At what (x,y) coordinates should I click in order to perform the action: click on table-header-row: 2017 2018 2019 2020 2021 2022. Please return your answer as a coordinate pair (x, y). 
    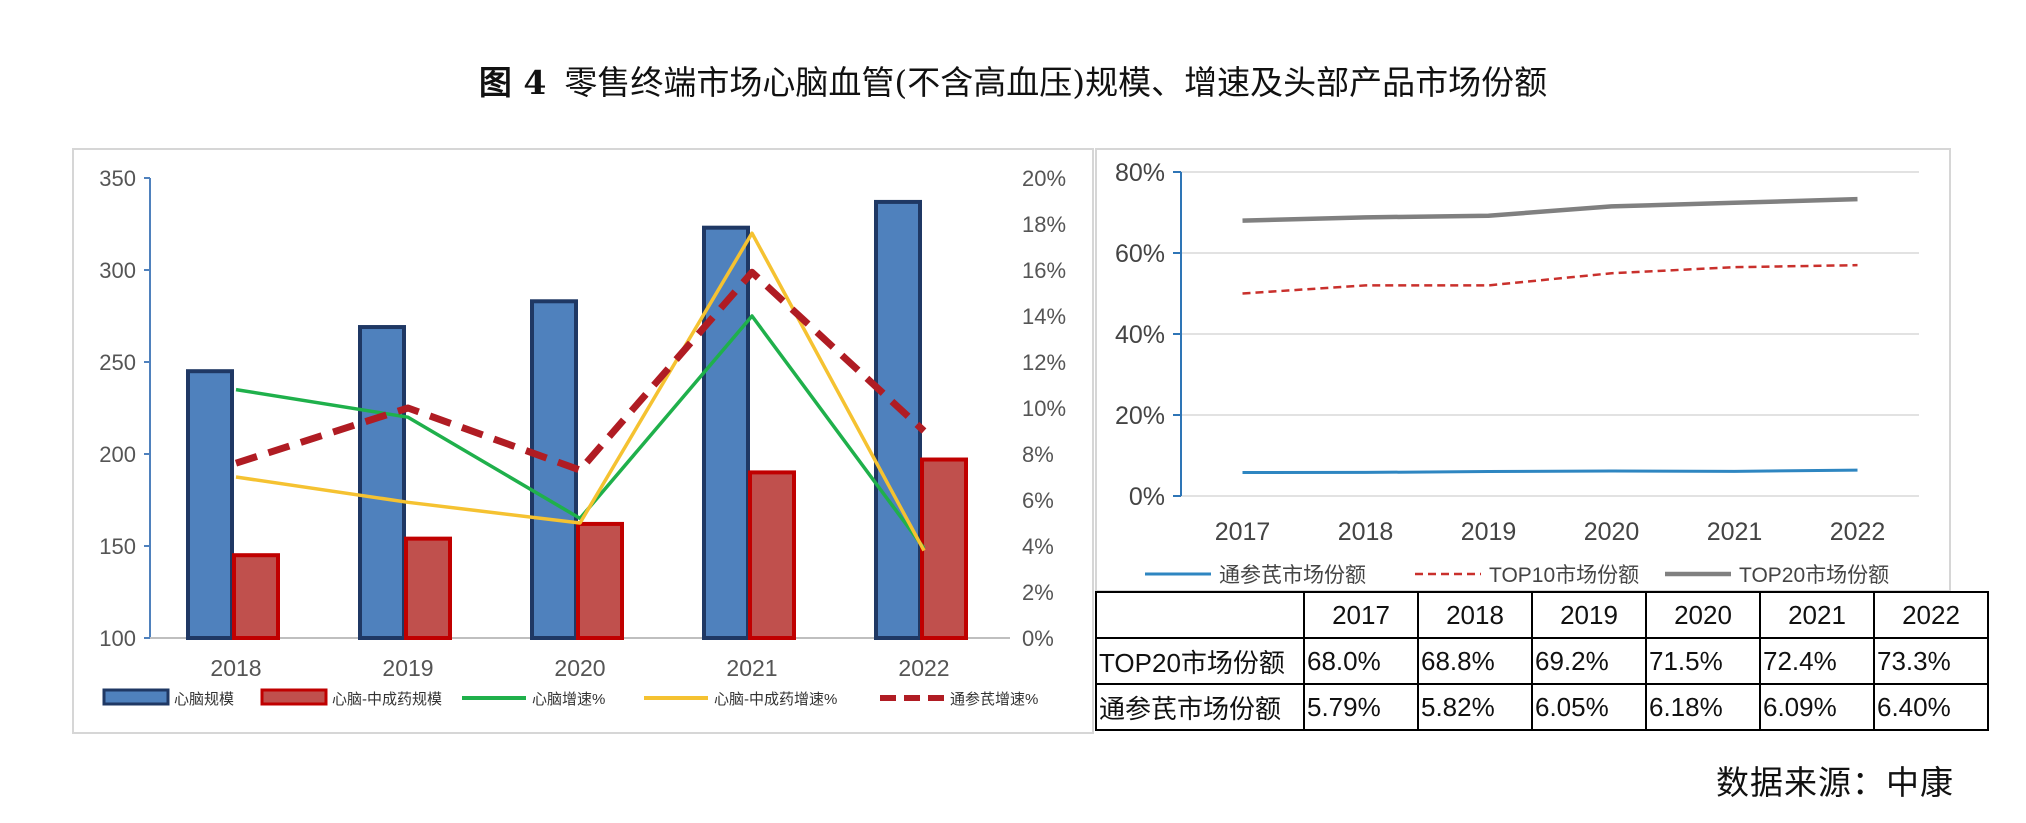
    Looking at the image, I should click on (1542, 615).